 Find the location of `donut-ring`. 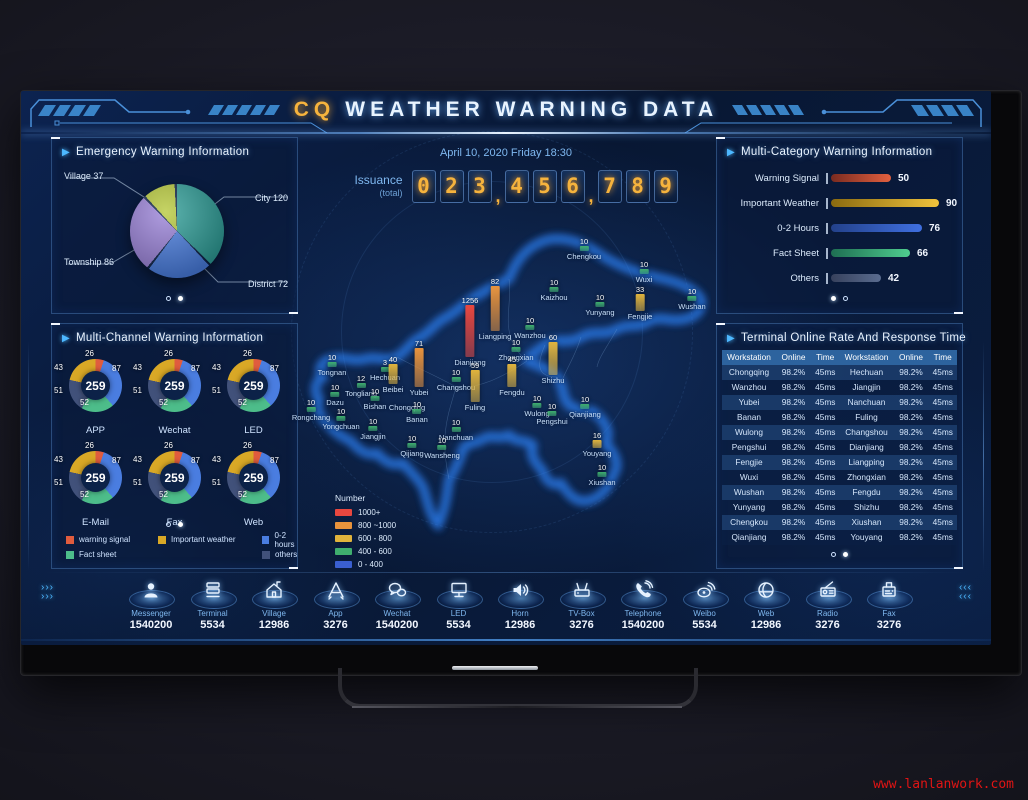

donut-ring is located at coordinates (174, 477).